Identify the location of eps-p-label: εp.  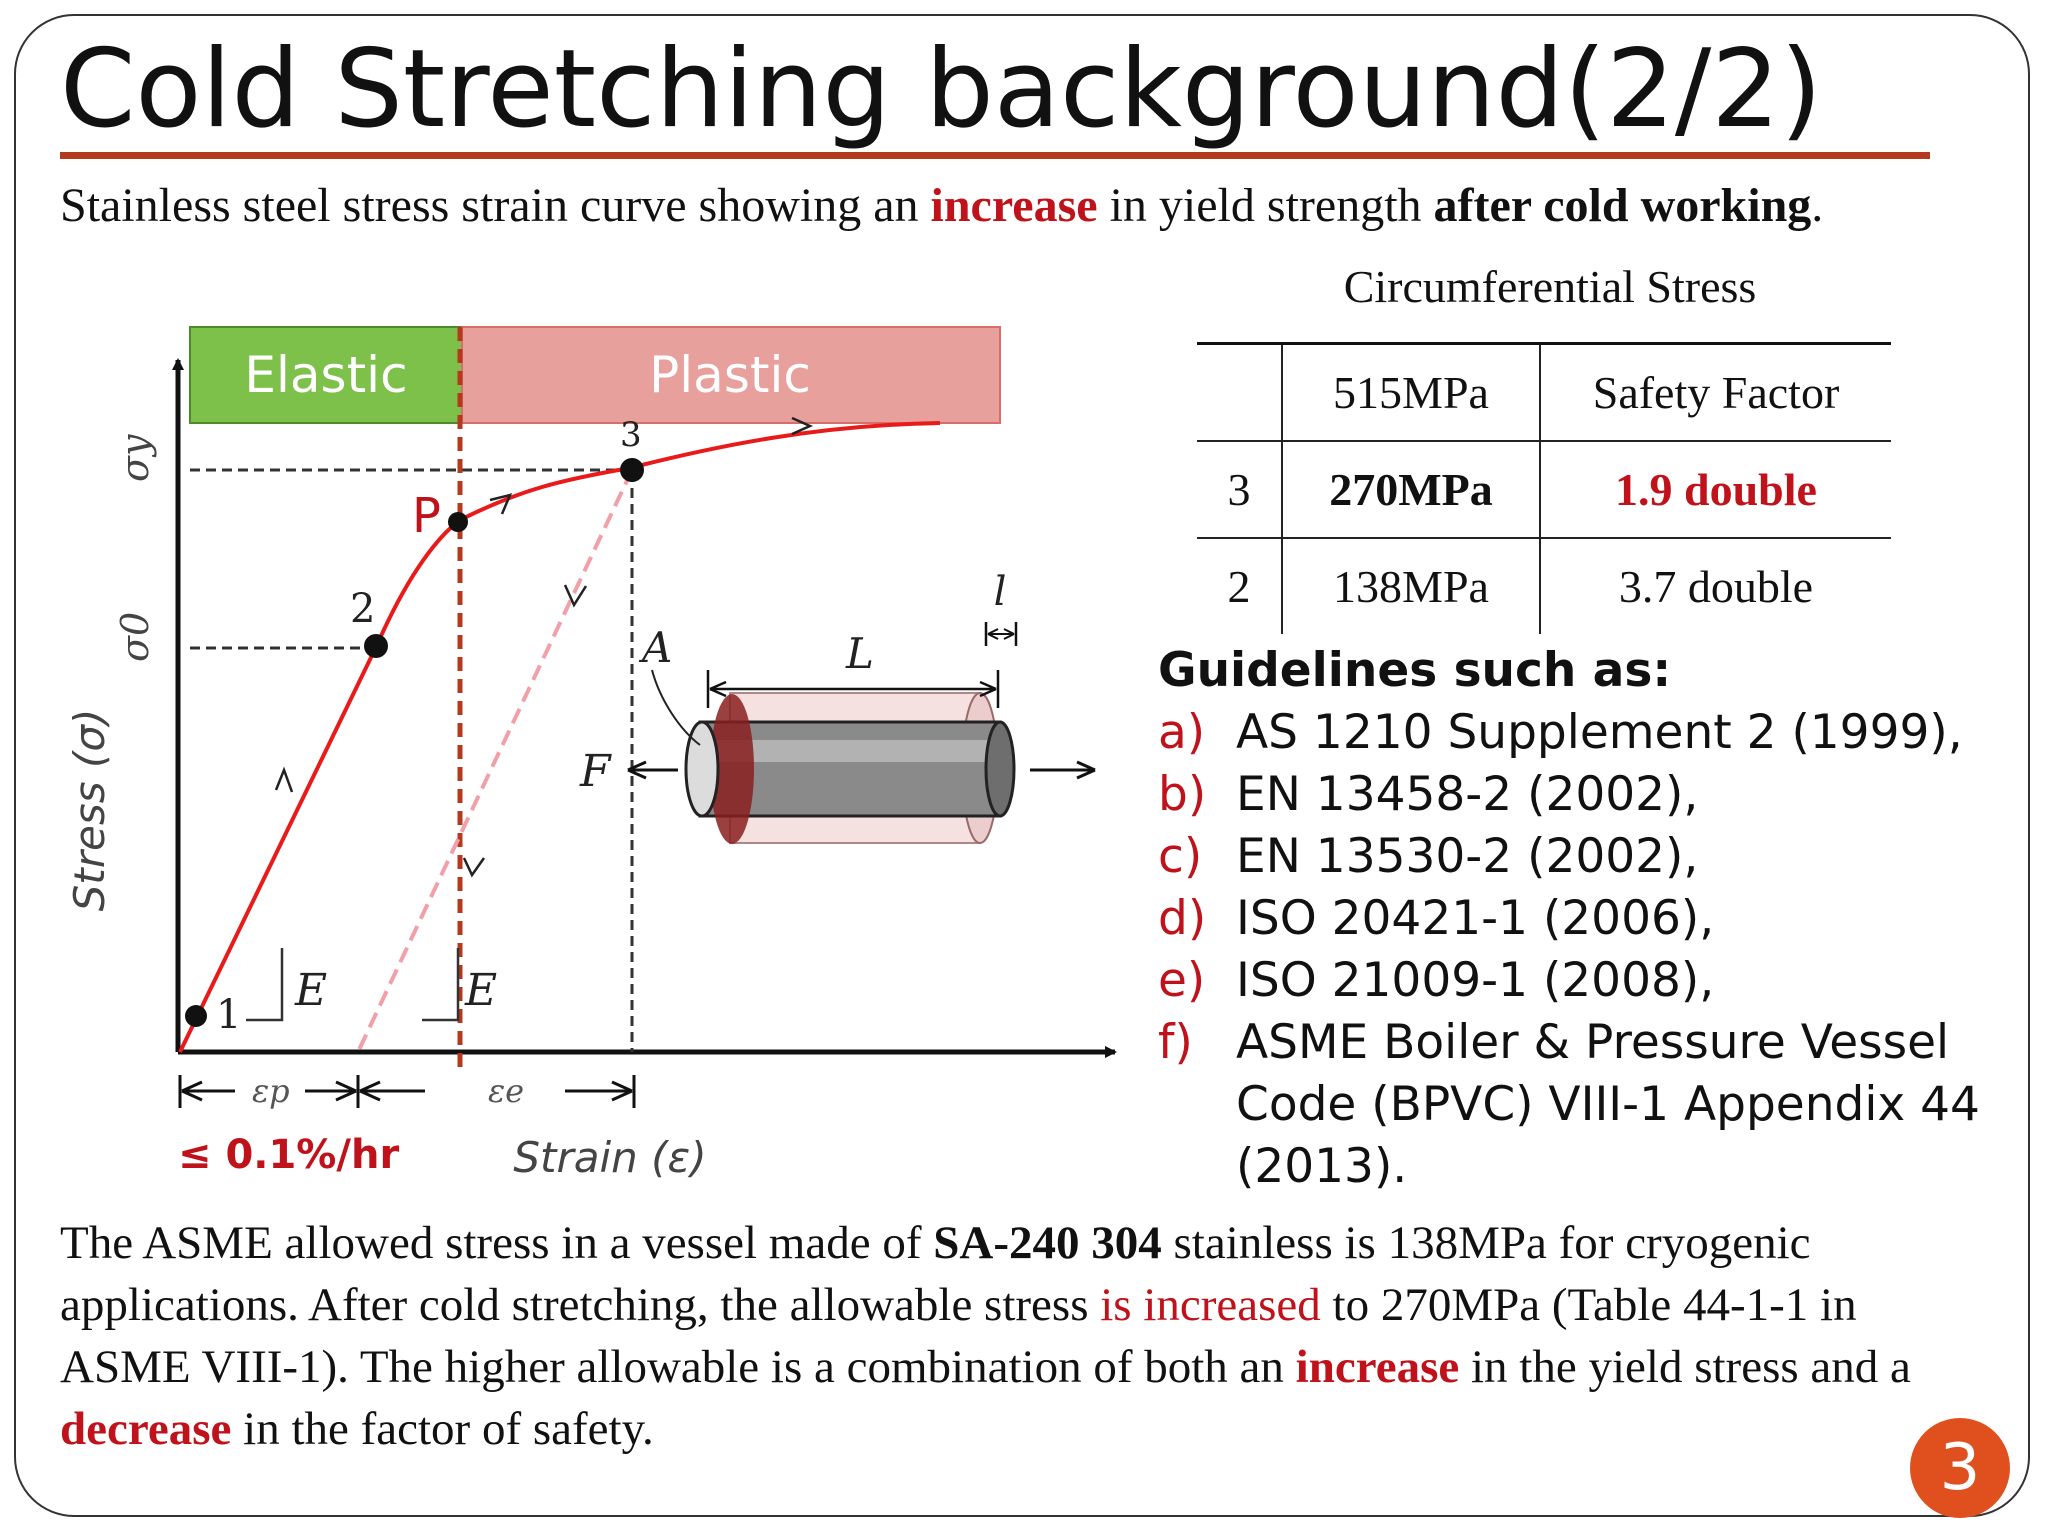
(271, 1091).